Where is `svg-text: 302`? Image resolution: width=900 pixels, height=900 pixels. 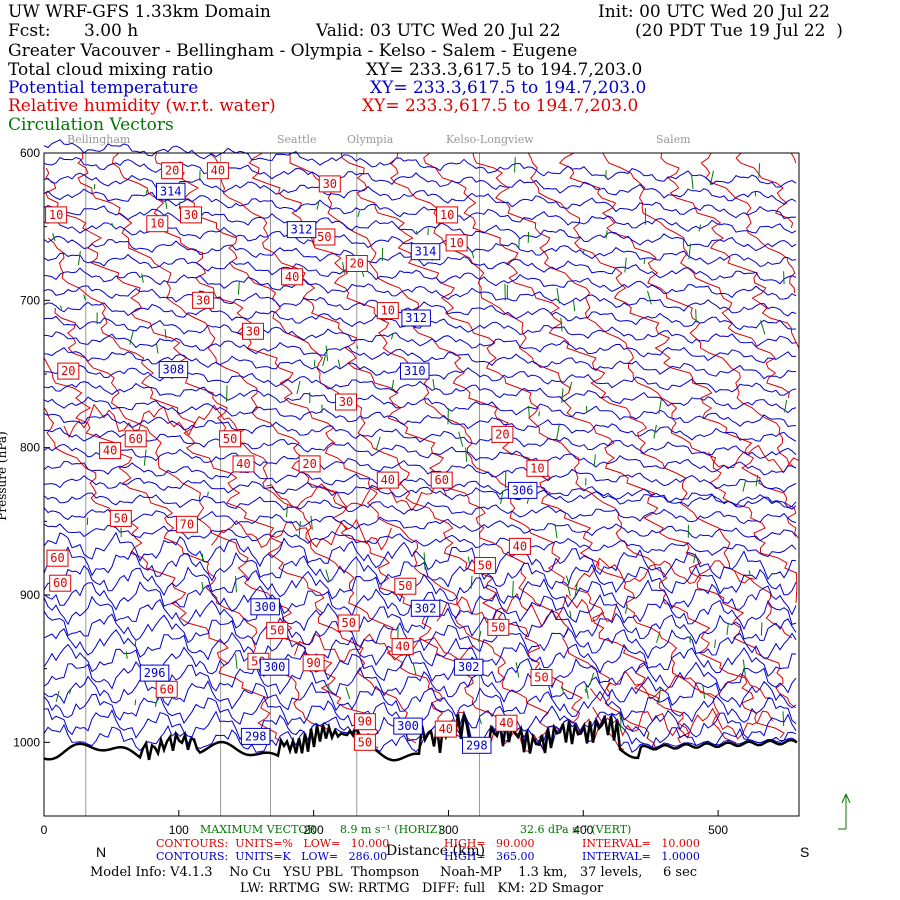
svg-text: 302 is located at coordinates (426, 608).